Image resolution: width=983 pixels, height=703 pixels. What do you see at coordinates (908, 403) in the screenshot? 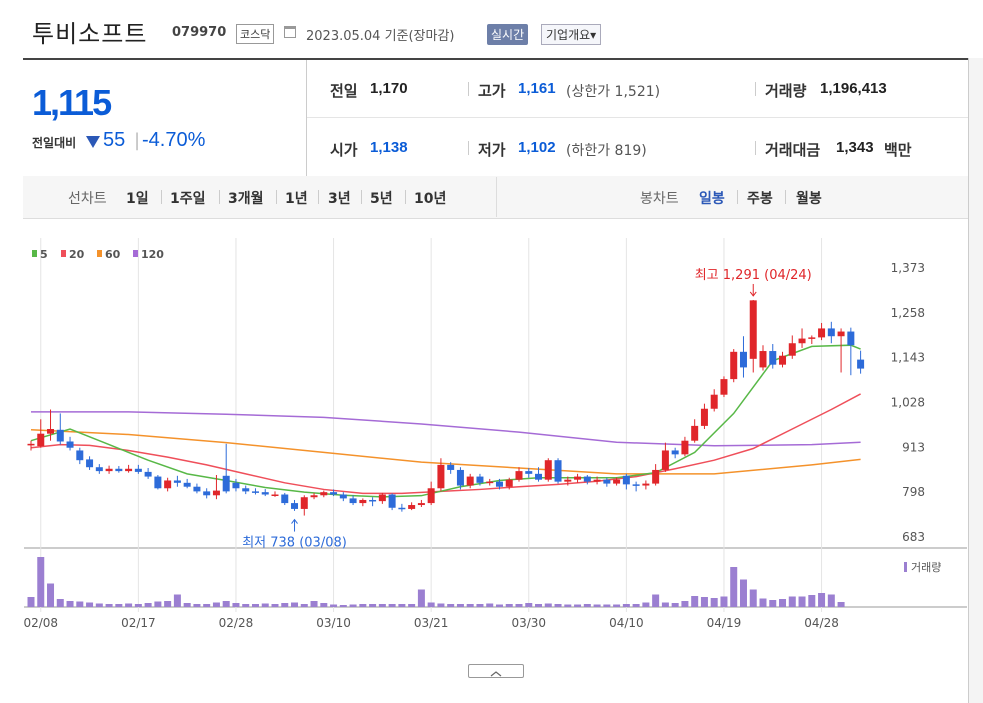
I see `y-tick-label: 1,028` at bounding box center [908, 403].